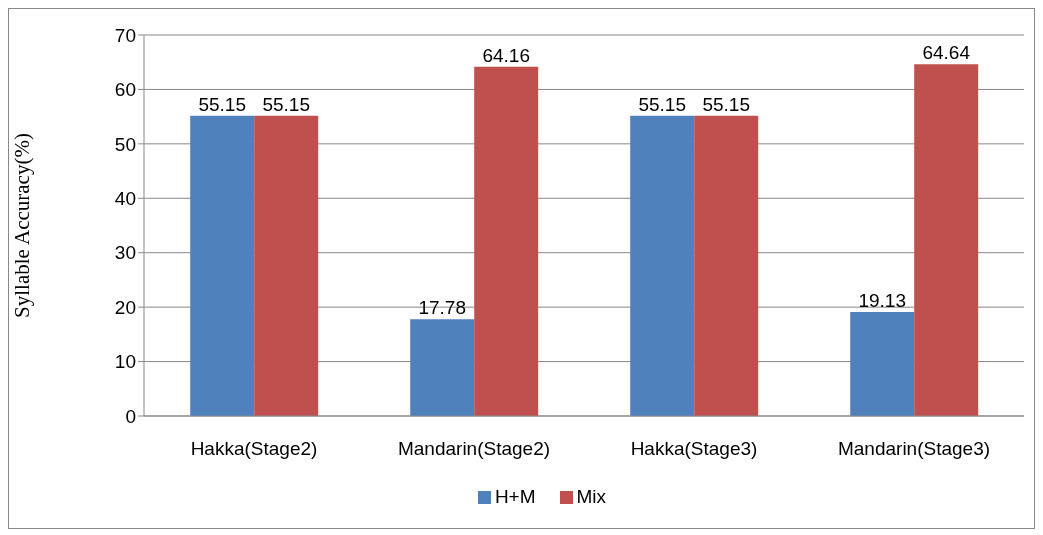 This screenshot has width=1043, height=535. What do you see at coordinates (506, 55) in the screenshot?
I see `data-label: 64.16` at bounding box center [506, 55].